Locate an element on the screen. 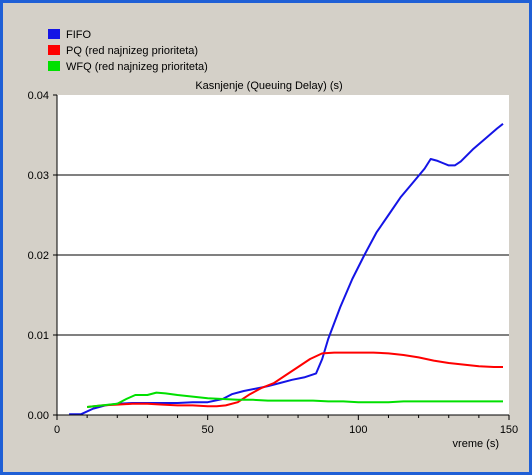 The image size is (532, 475). legend-swatch-wfq is located at coordinates (54, 66).